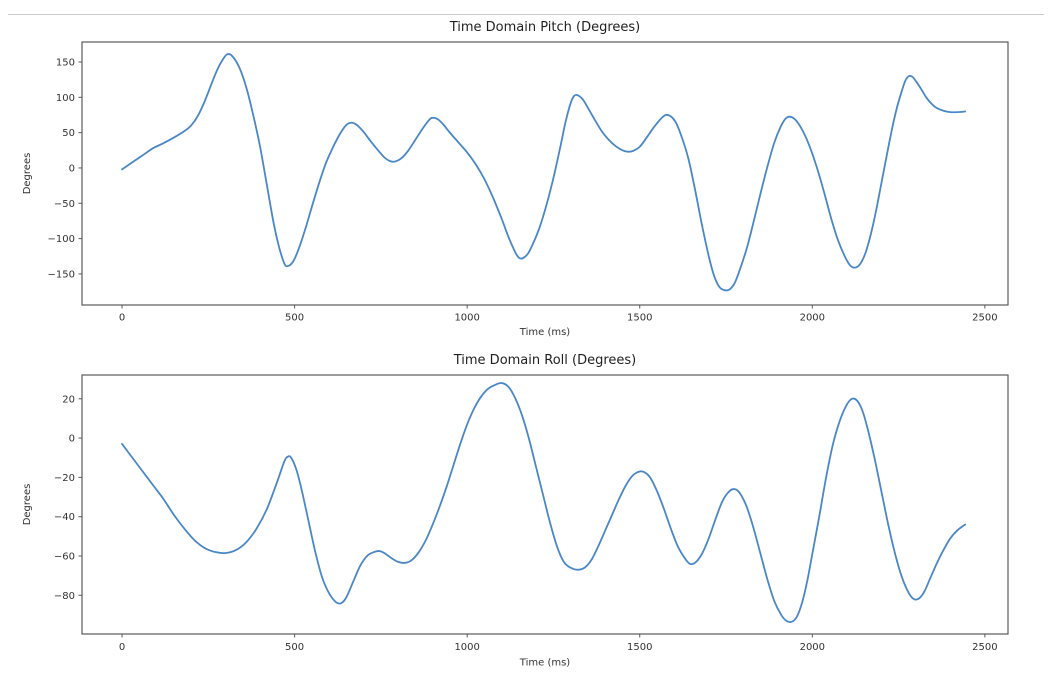 This screenshot has width=1052, height=690. Describe the element at coordinates (545, 27) in the screenshot. I see `pitch-title: Time Domain Pitch (Degrees)` at that location.